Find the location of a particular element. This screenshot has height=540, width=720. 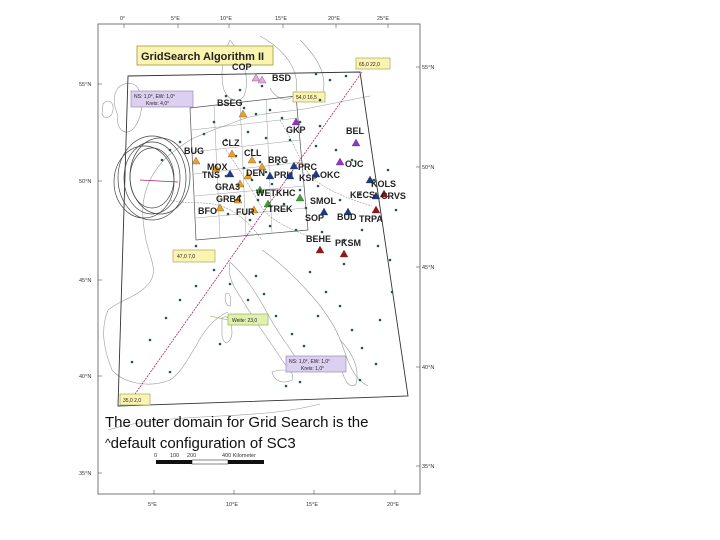

info-north-line2: Kreis: 4,0° is located at coordinates (157, 104).